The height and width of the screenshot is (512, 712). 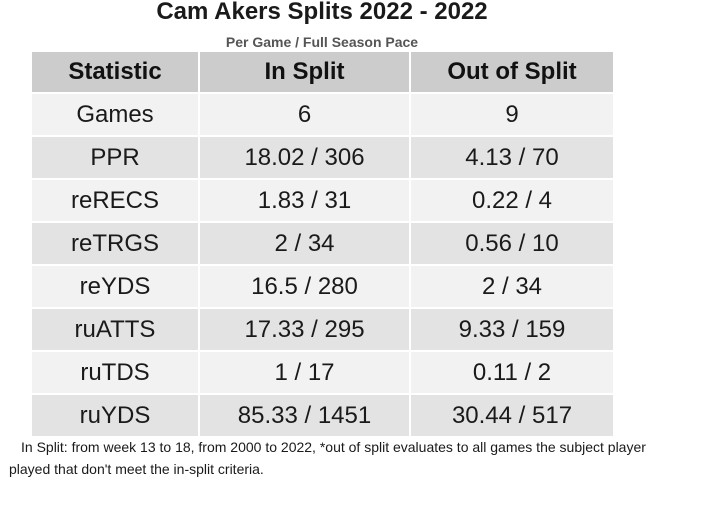 I want to click on cell-out-of-split: 2 / 34, so click(x=512, y=286).